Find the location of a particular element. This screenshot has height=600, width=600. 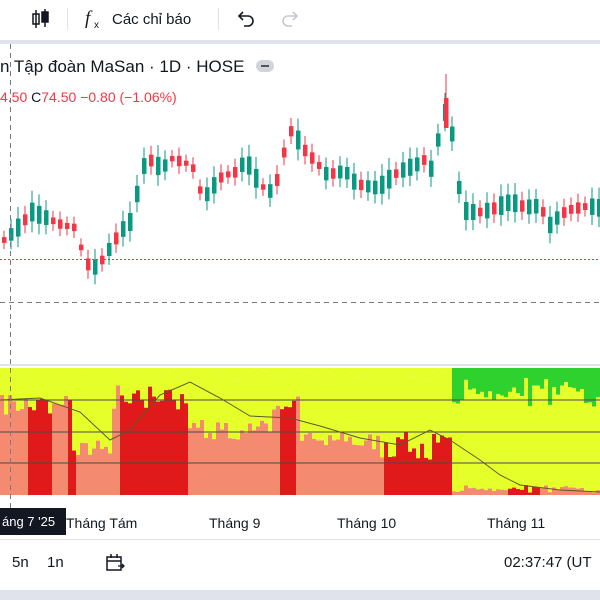

candles-icon is located at coordinates (40, 18).